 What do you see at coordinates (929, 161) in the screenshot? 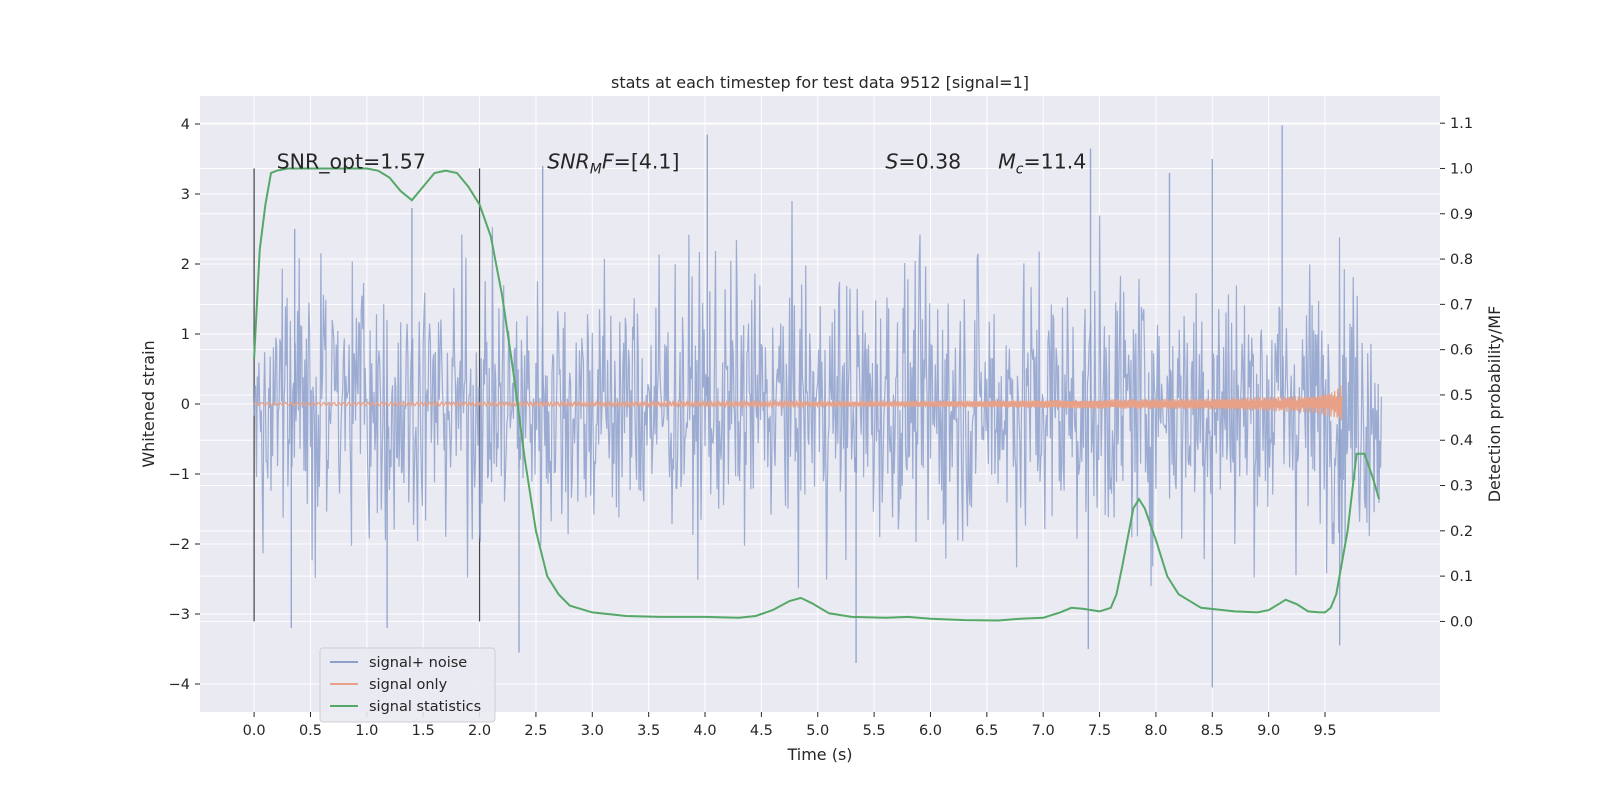
I see `annotation-part: =0.38` at bounding box center [929, 161].